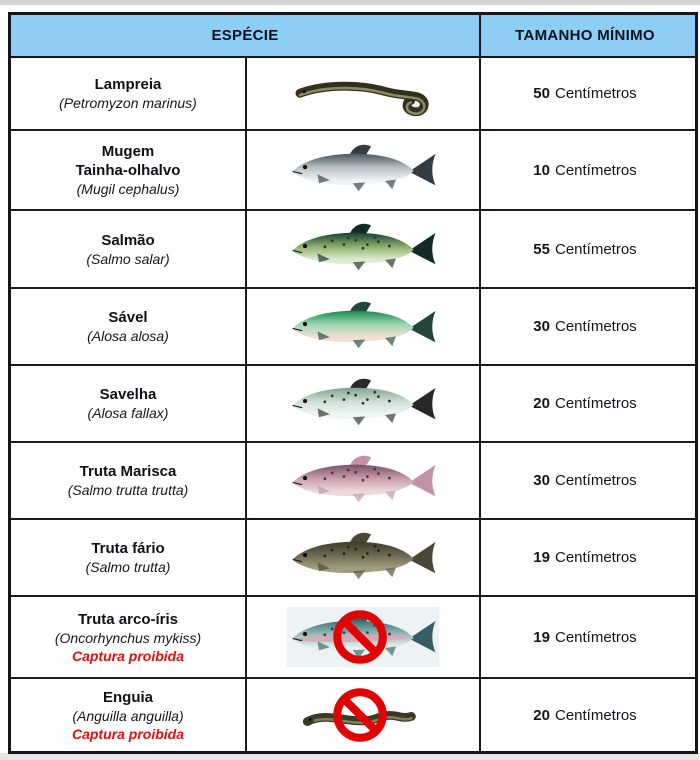  What do you see at coordinates (128, 84) in the screenshot?
I see `species-common-name: Lampreia` at bounding box center [128, 84].